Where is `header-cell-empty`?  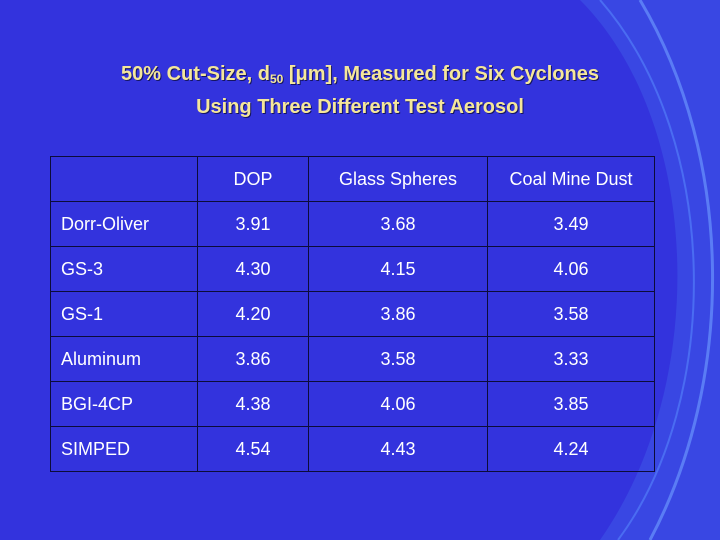
header-cell-empty is located at coordinates (124, 179).